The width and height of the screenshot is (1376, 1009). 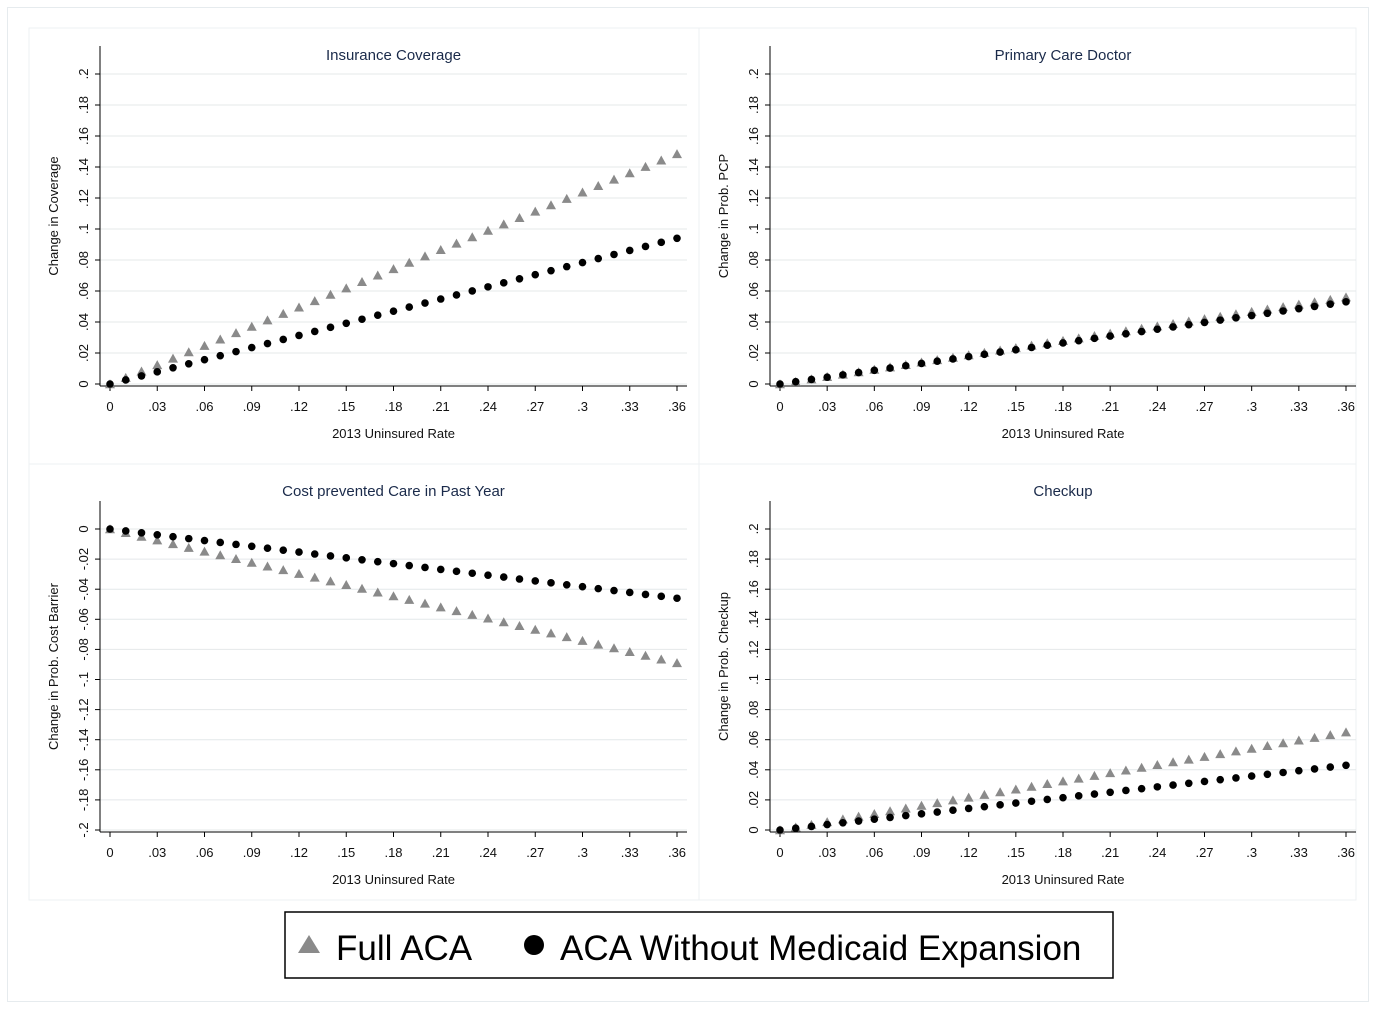 What do you see at coordinates (921, 406) in the screenshot?
I see `x-tick-label: .09` at bounding box center [921, 406].